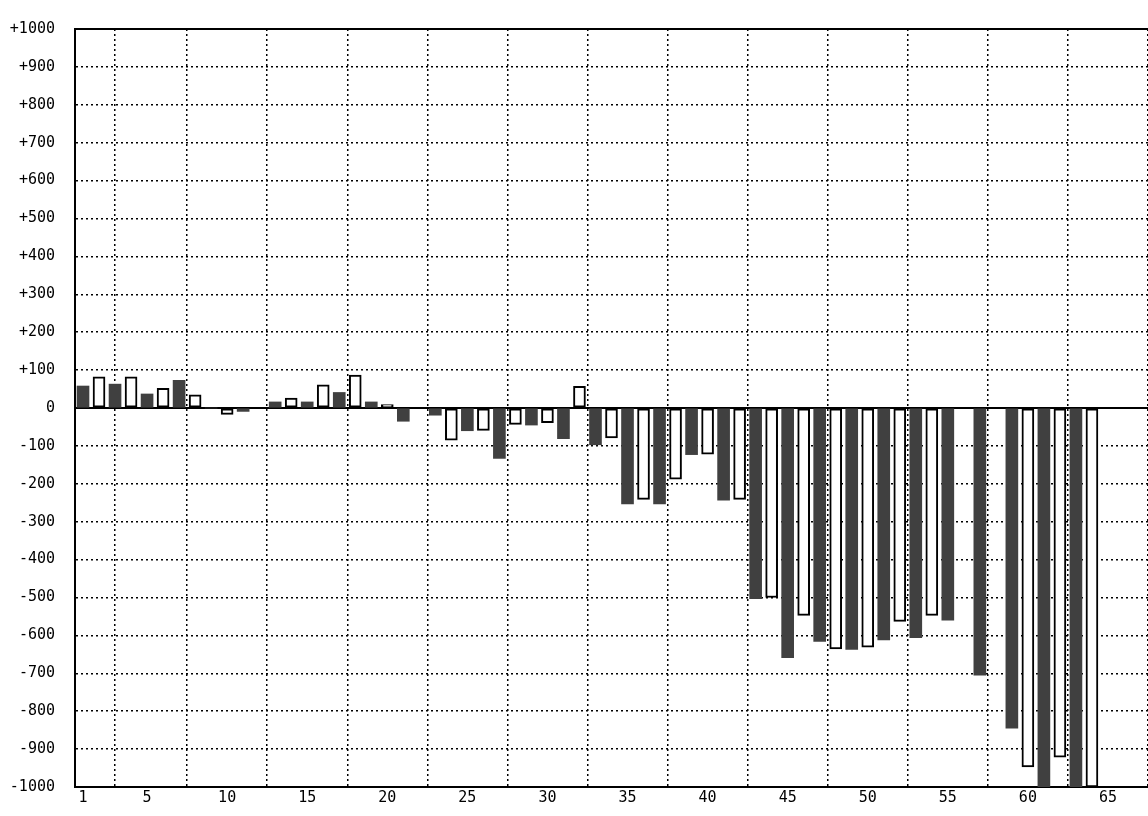 The height and width of the screenshot is (816, 1148). Describe the element at coordinates (50, 406) in the screenshot. I see `y-tick-label: 0` at that location.